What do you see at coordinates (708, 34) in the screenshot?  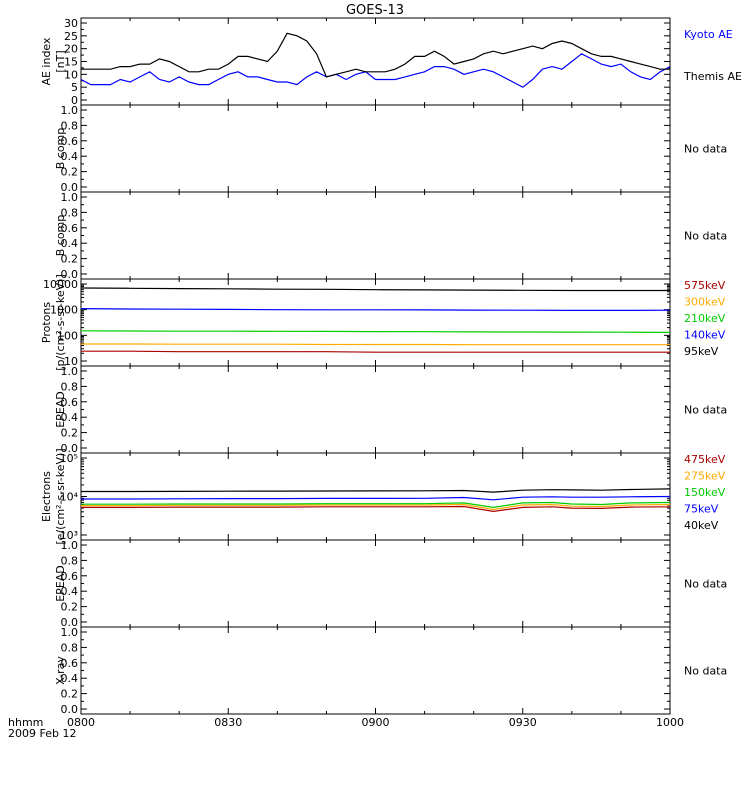 I see `legend-entry: Kyoto AE` at bounding box center [708, 34].